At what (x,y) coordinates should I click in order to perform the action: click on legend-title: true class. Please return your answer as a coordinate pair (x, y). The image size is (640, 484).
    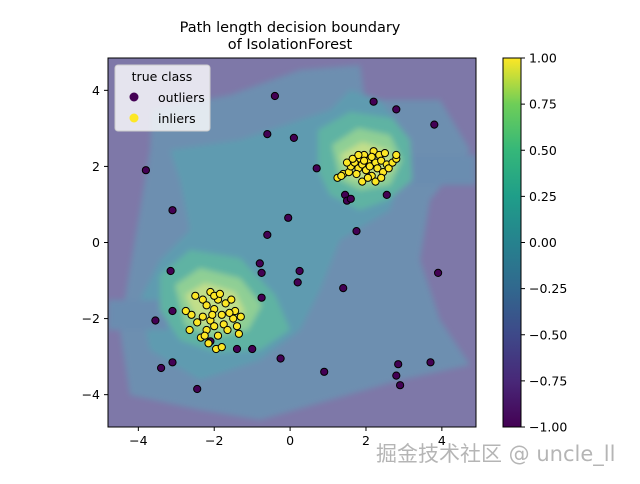
    Looking at the image, I should click on (162, 76).